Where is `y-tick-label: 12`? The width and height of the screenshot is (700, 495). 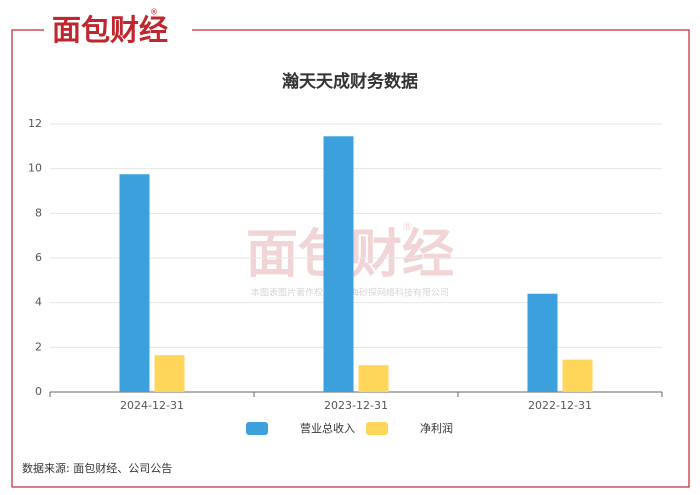 y-tick-label: 12 is located at coordinates (35, 123).